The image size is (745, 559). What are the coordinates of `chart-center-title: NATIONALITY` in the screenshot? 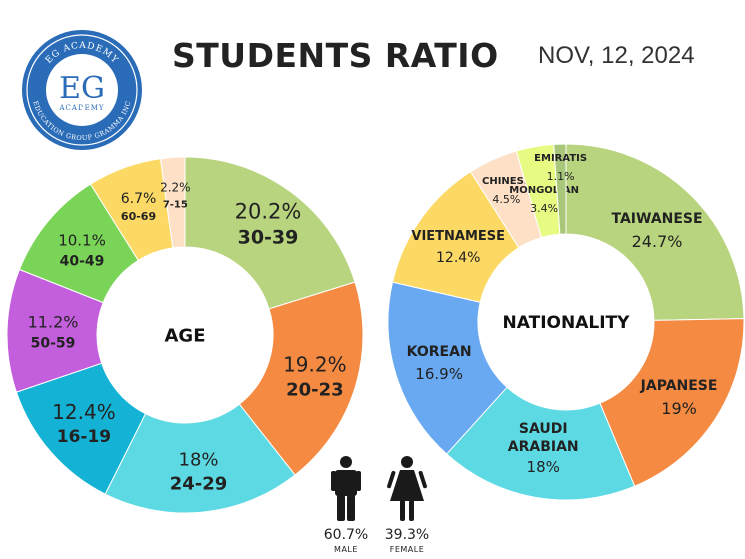 It's located at (567, 323).